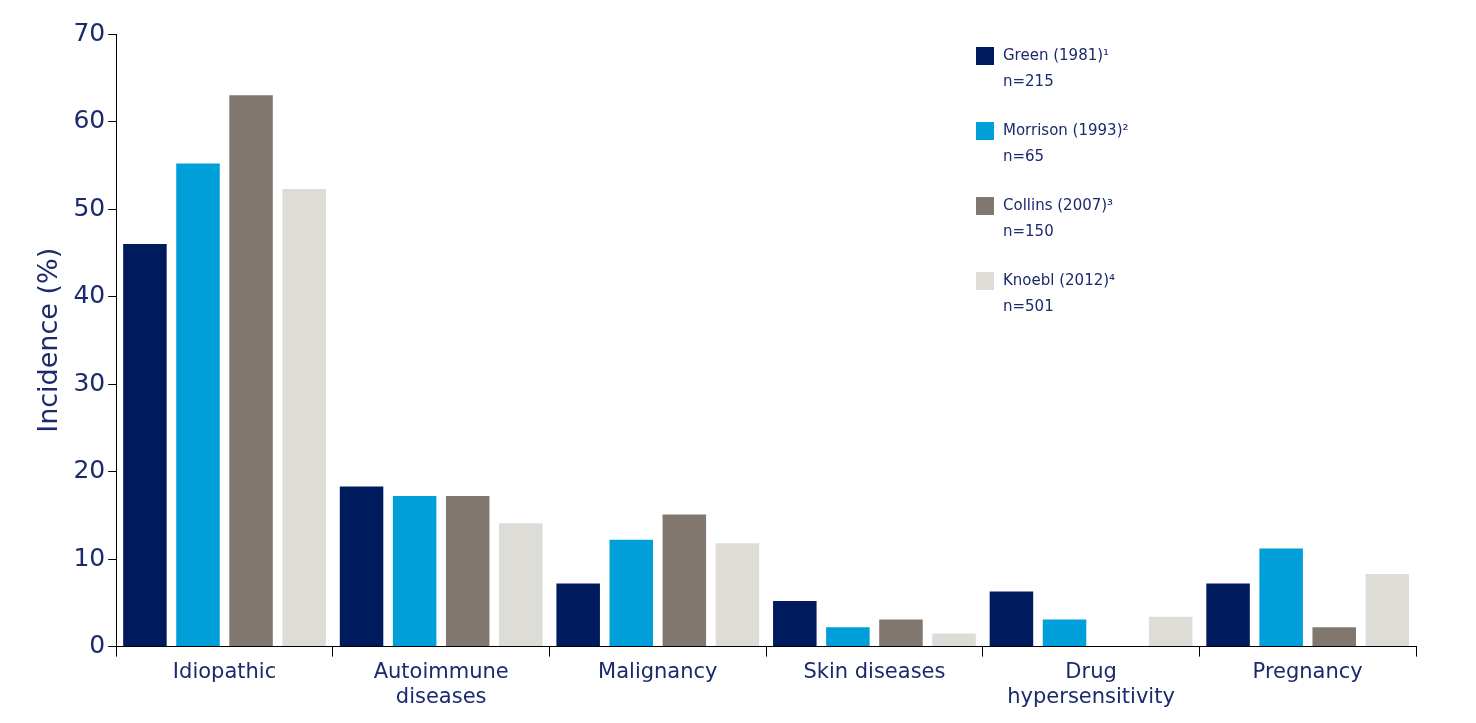  I want to click on y-tick-label: 30, so click(89, 382).